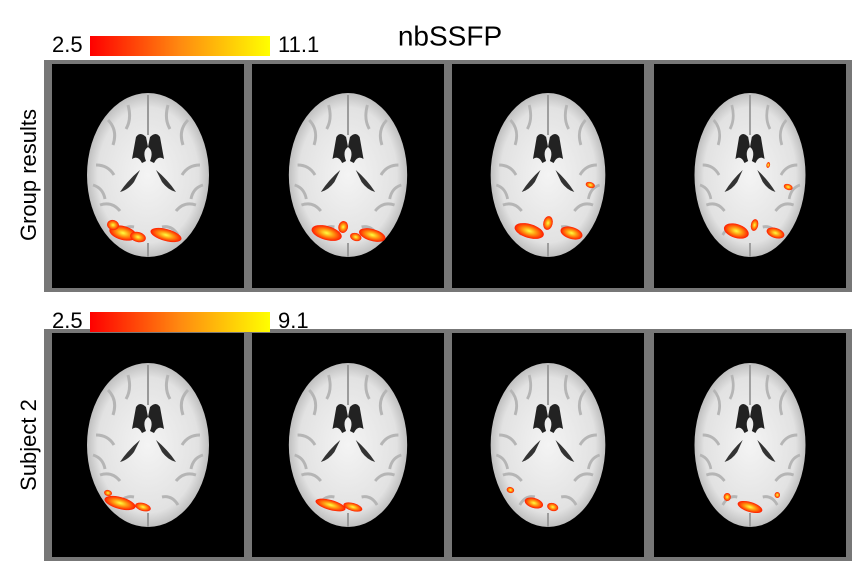 This screenshot has width=852, height=561. I want to click on colorbar-max: 9.1, so click(293, 320).